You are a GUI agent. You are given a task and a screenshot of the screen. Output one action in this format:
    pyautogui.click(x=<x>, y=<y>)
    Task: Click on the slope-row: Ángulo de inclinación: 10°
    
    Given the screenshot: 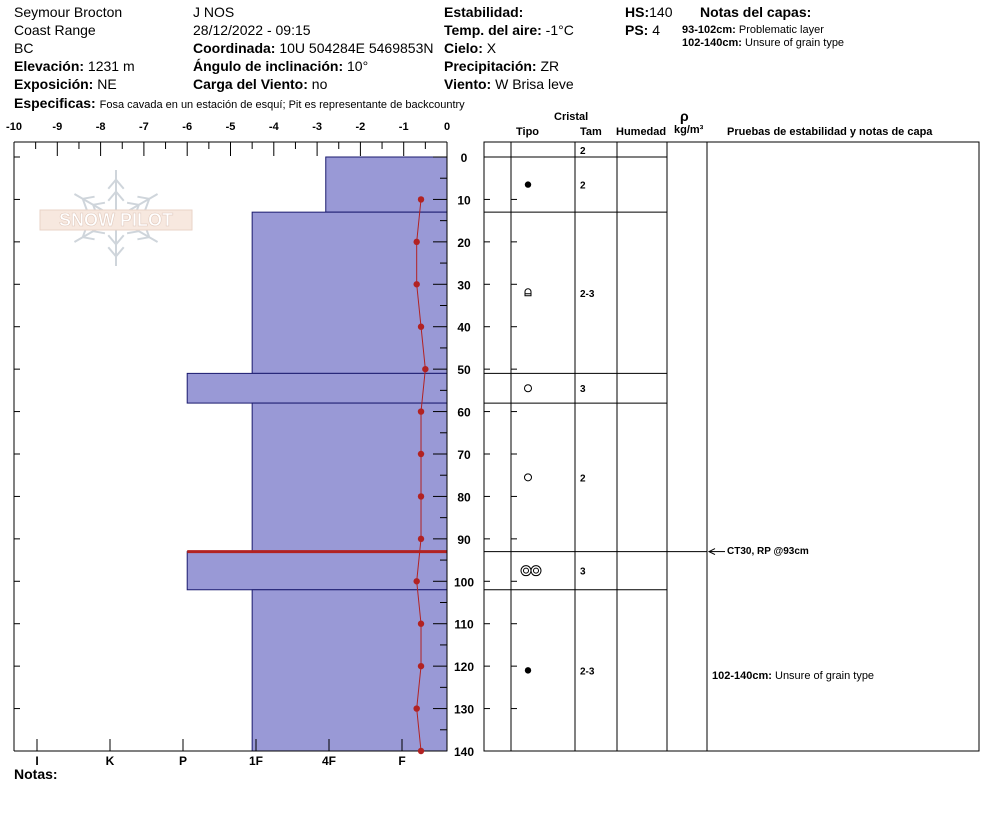 What is the action you would take?
    pyautogui.click(x=280, y=66)
    